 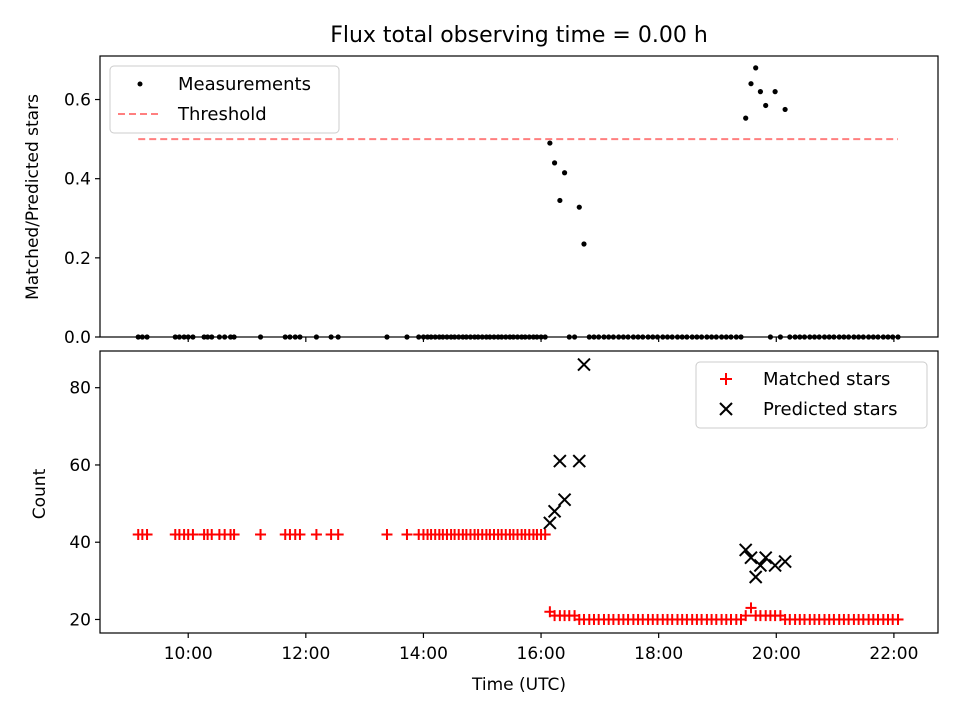 I want to click on bottom-x-tick-label: 16:00, so click(x=541, y=654).